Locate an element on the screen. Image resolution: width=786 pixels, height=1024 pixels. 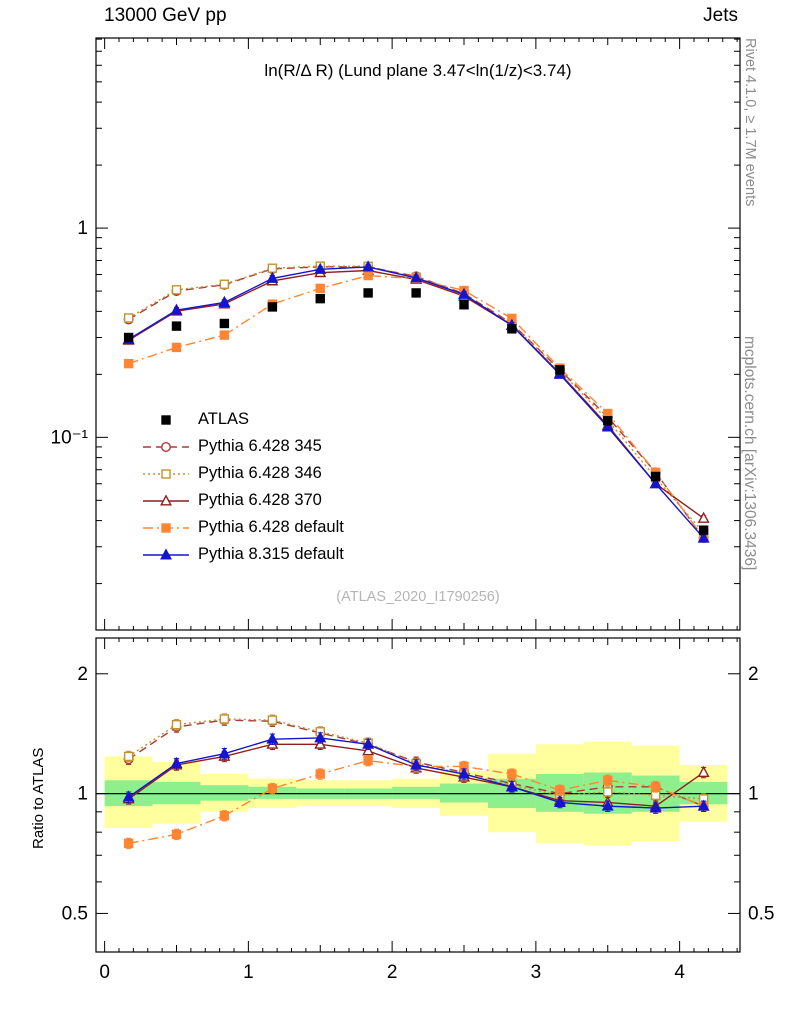
rivet-version-label: Rivet 4.1.0, ≥ 1.7M events is located at coordinates (750, 122).